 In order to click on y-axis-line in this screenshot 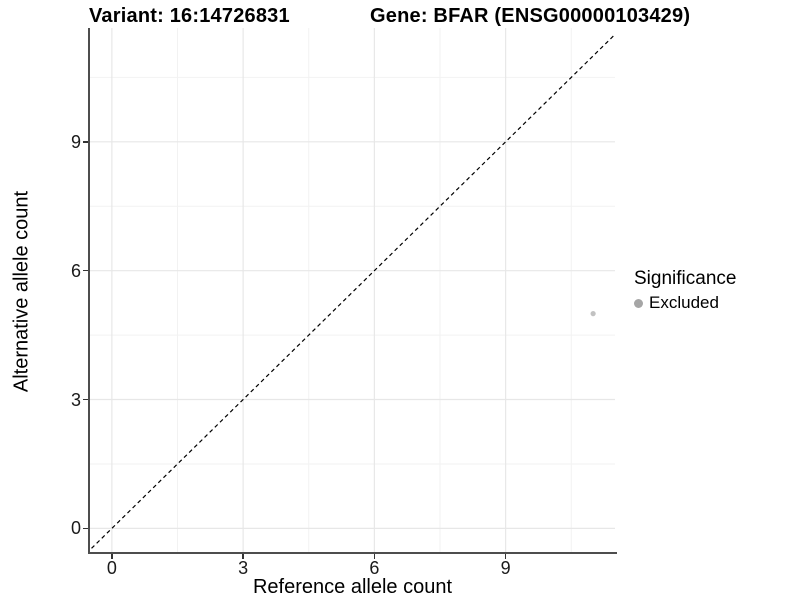, I will do `click(89, 291)`.